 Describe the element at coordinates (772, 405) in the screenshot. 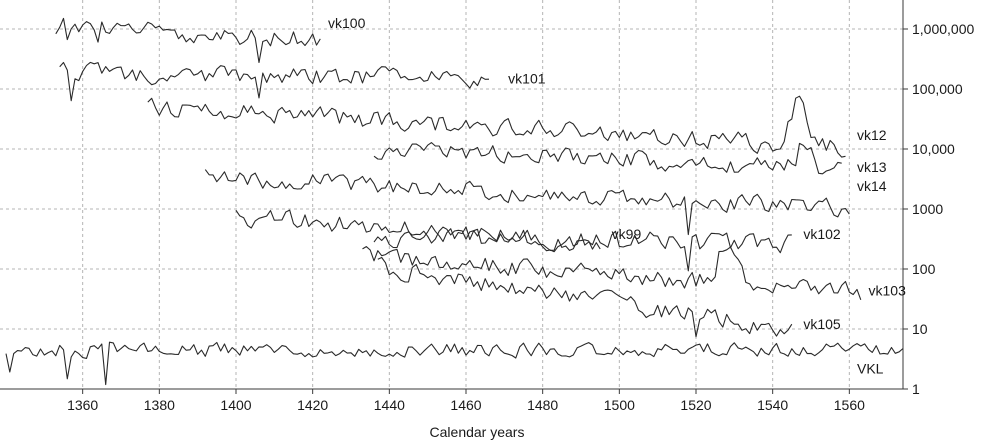

I see `x-tick-label-1540: 1540` at that location.